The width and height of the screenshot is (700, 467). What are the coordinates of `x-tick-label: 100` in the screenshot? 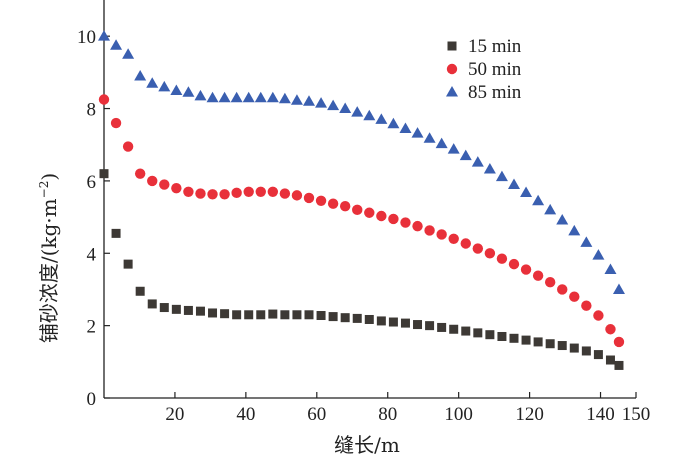 It's located at (458, 414).